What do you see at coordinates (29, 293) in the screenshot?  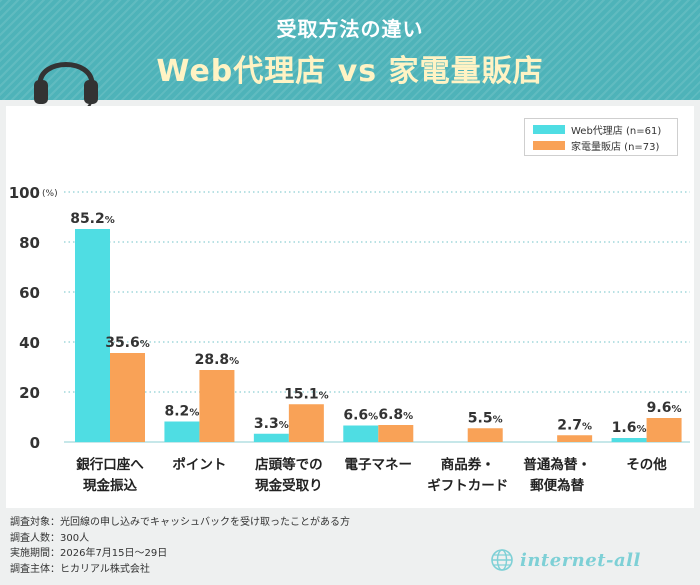 I see `y-tick-label: 60` at bounding box center [29, 293].